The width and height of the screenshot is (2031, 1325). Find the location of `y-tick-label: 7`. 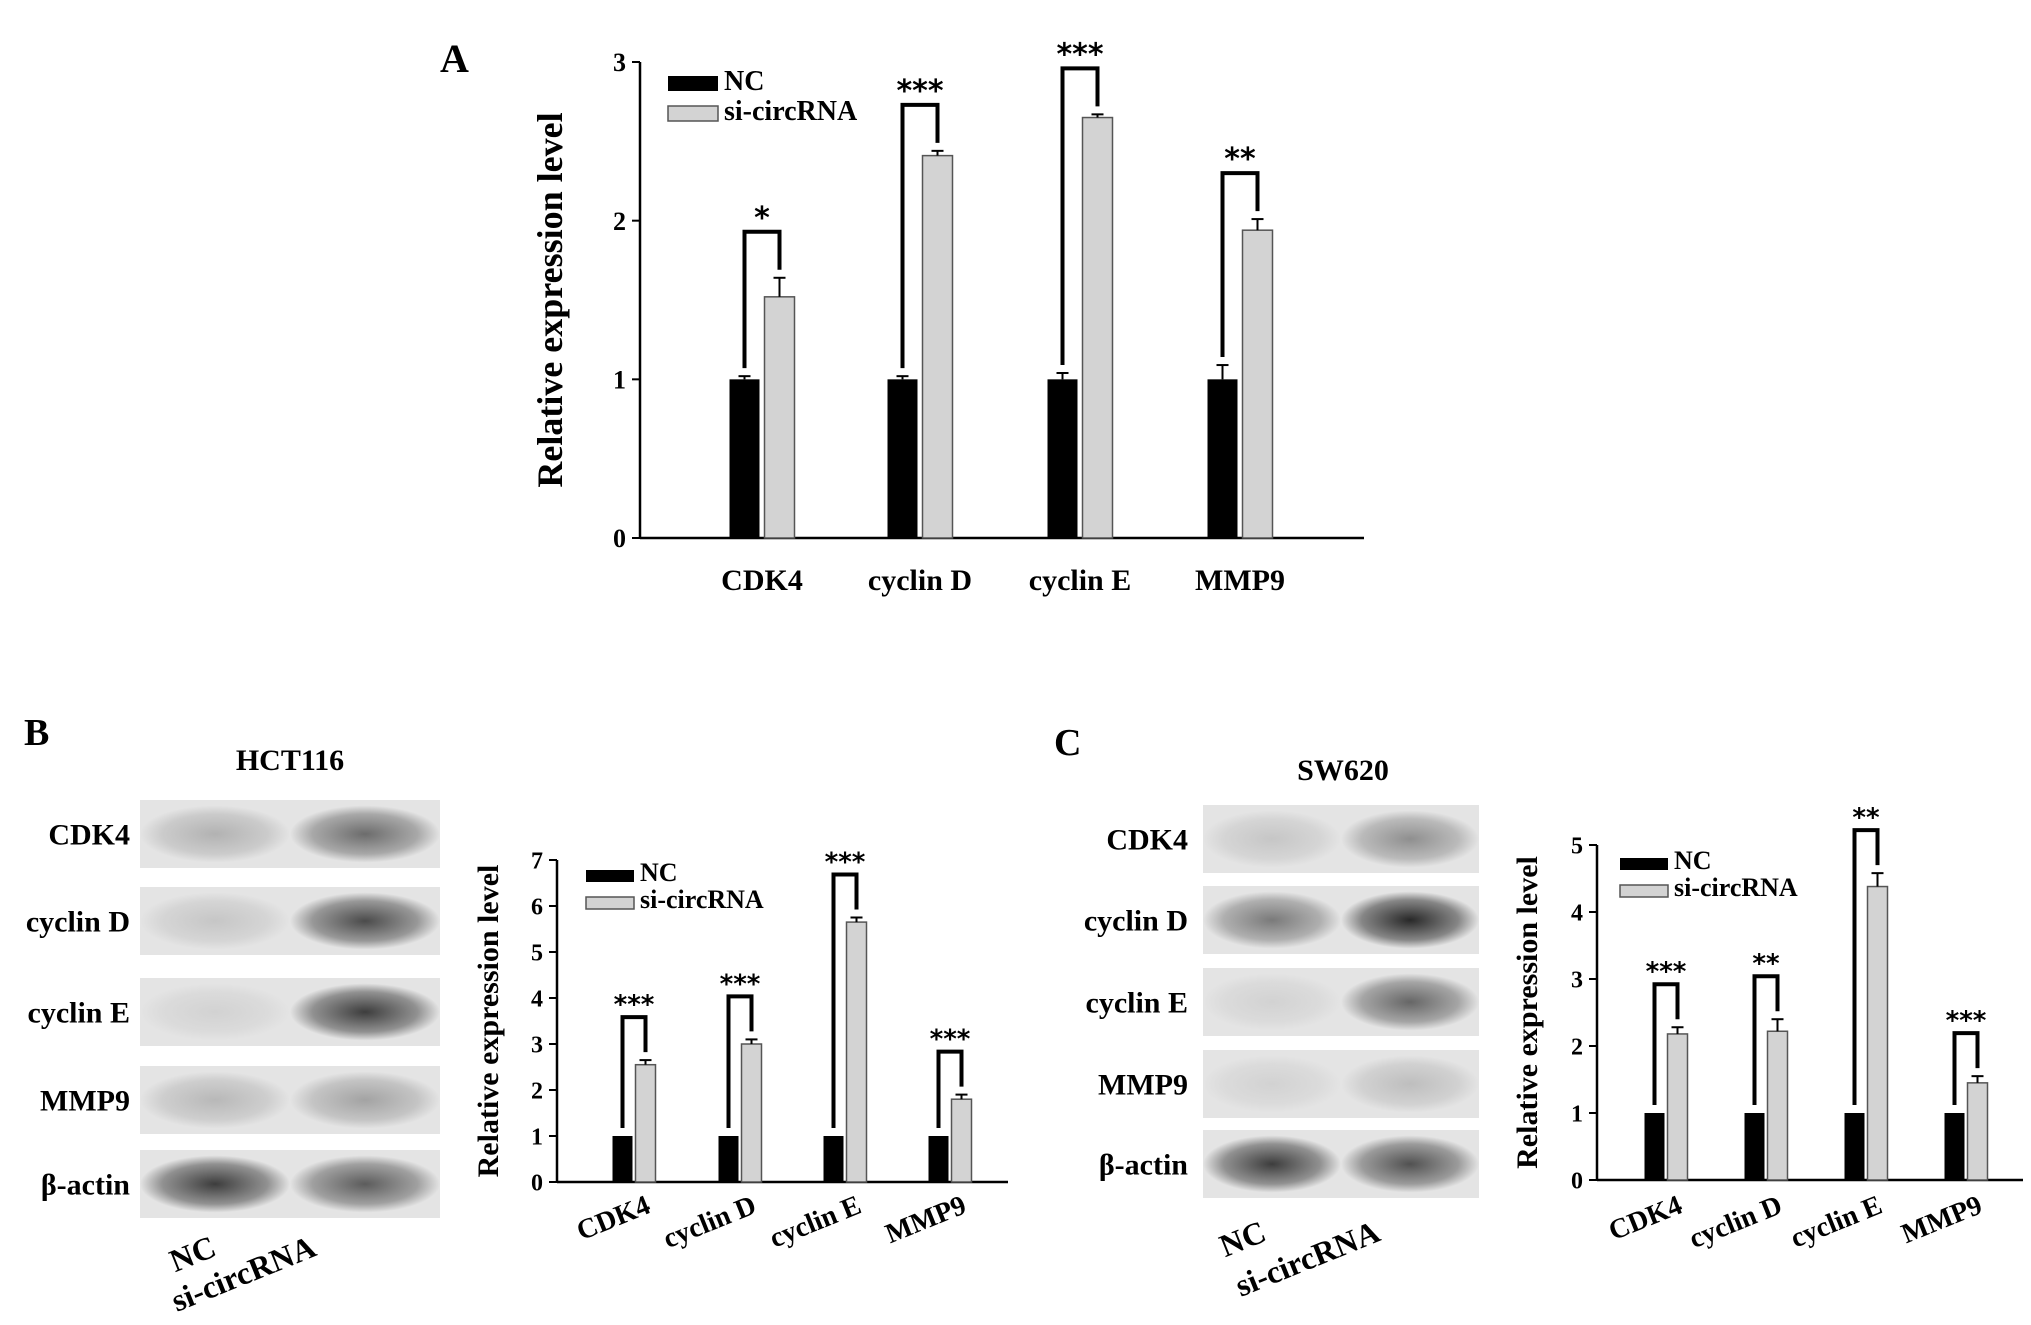

y-tick-label: 7 is located at coordinates (537, 861).